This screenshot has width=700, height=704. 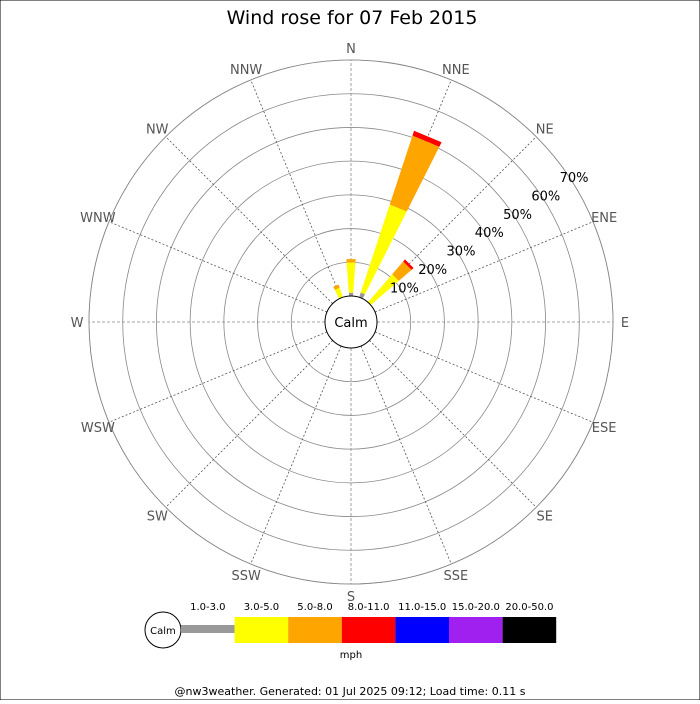 I want to click on spoke-ssw, so click(x=296, y=455).